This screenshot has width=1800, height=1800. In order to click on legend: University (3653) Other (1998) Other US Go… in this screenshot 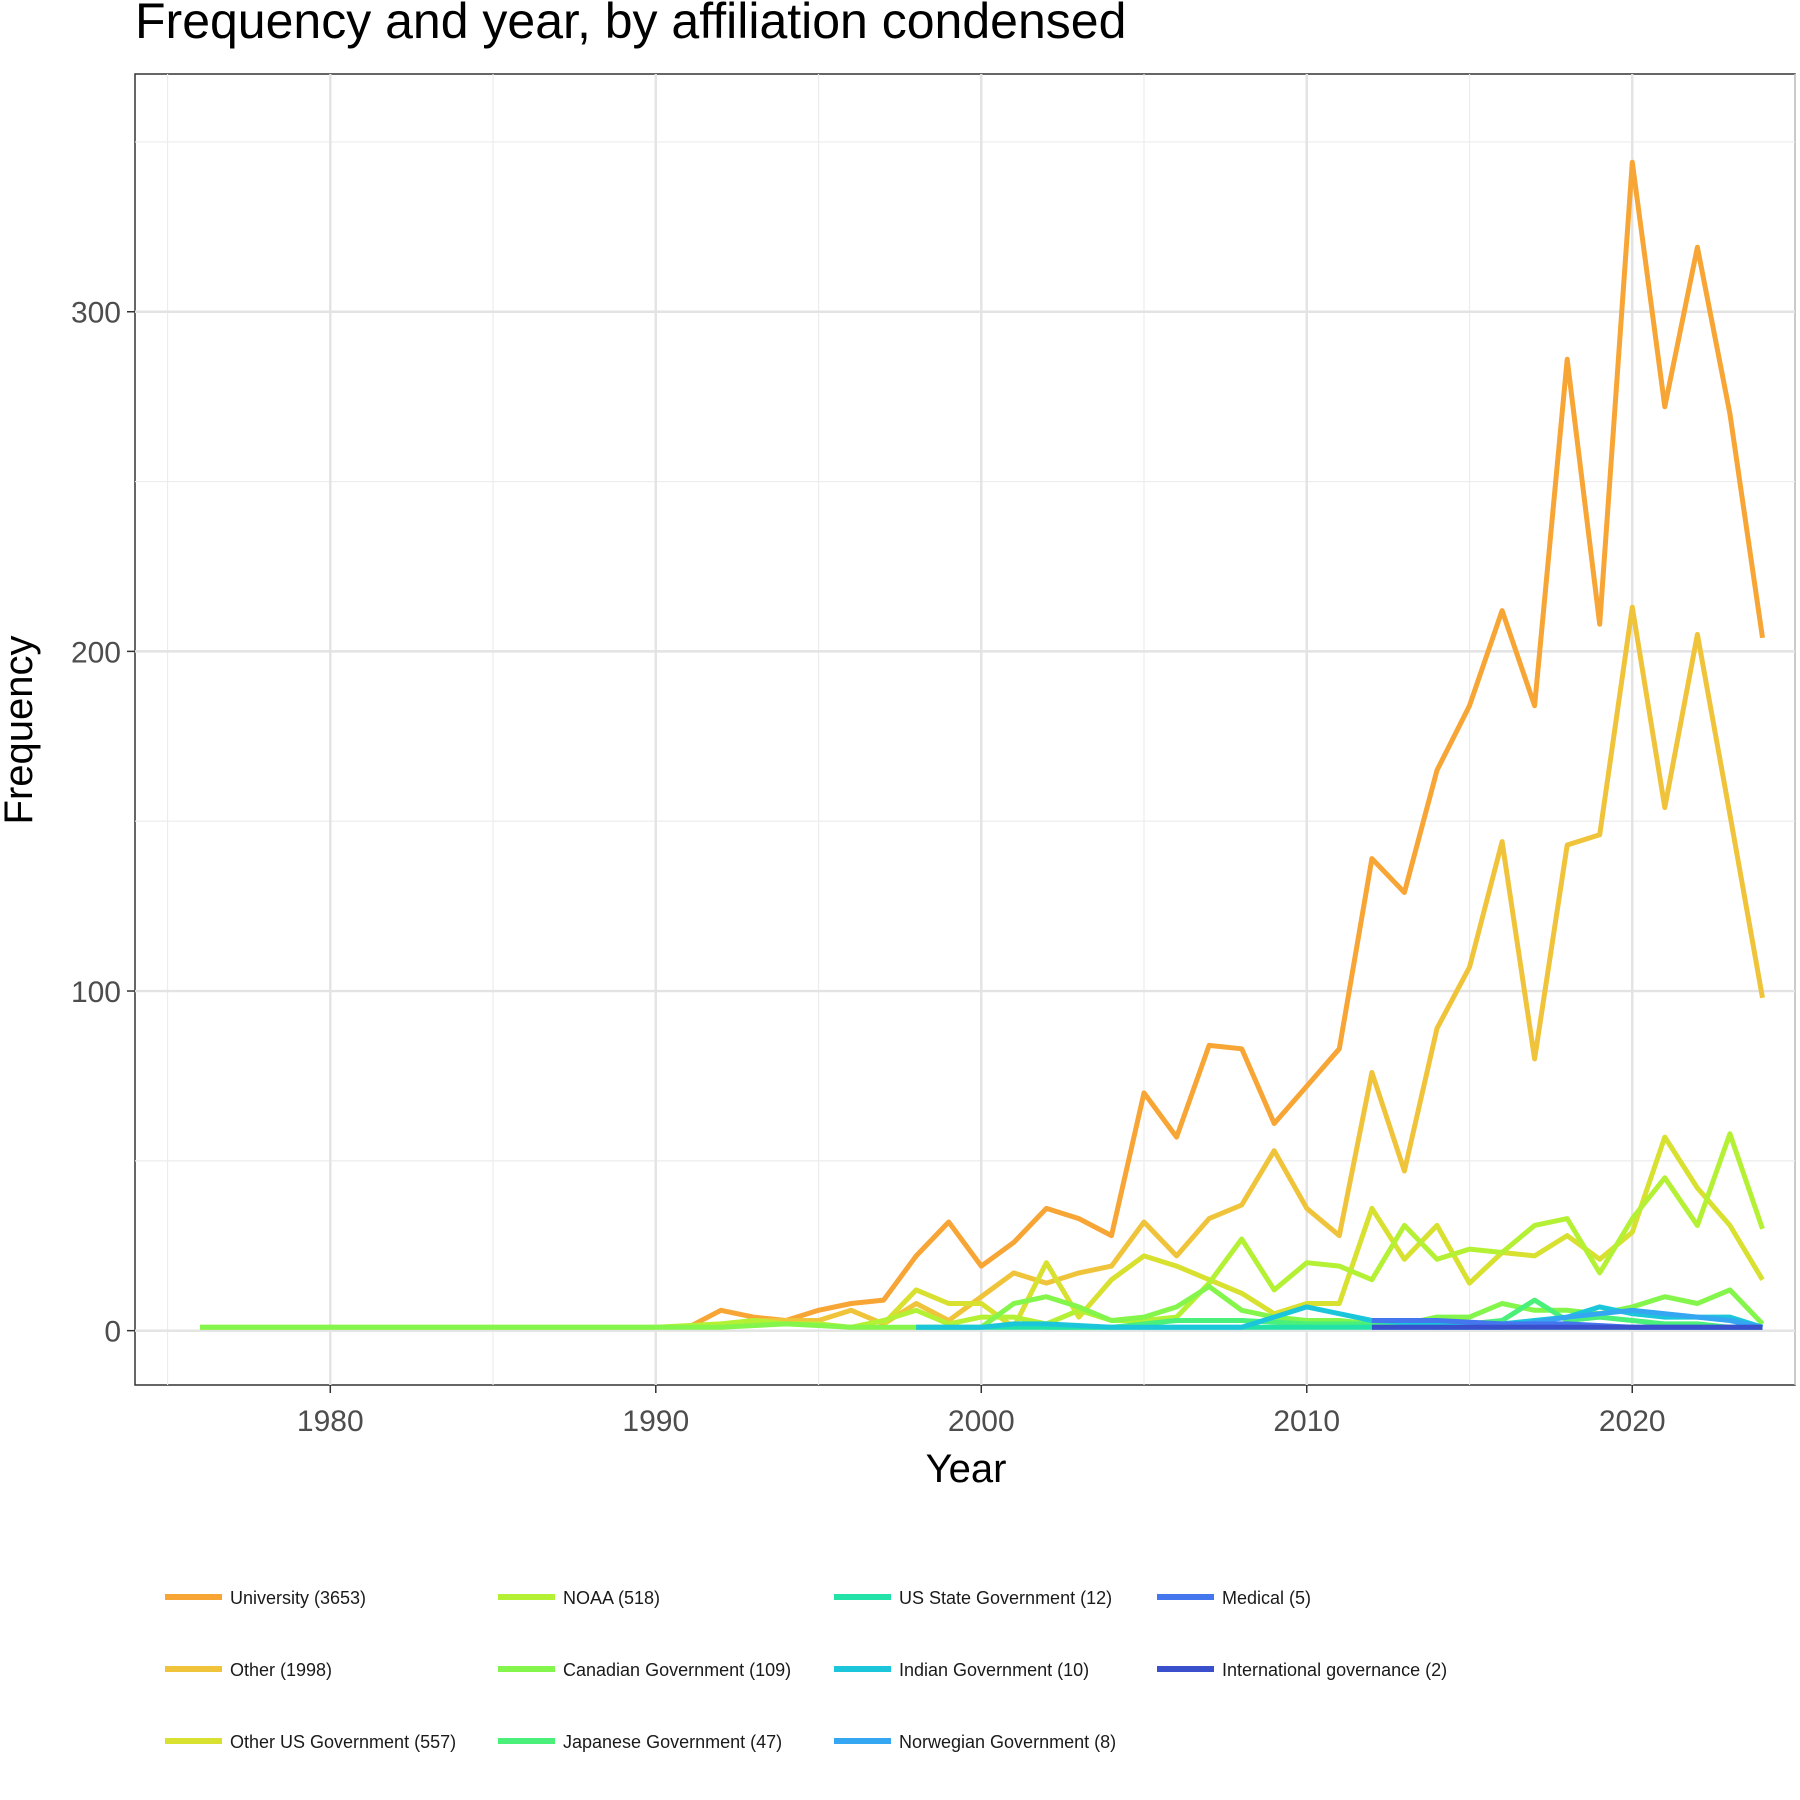, I will do `click(806, 1670)`.